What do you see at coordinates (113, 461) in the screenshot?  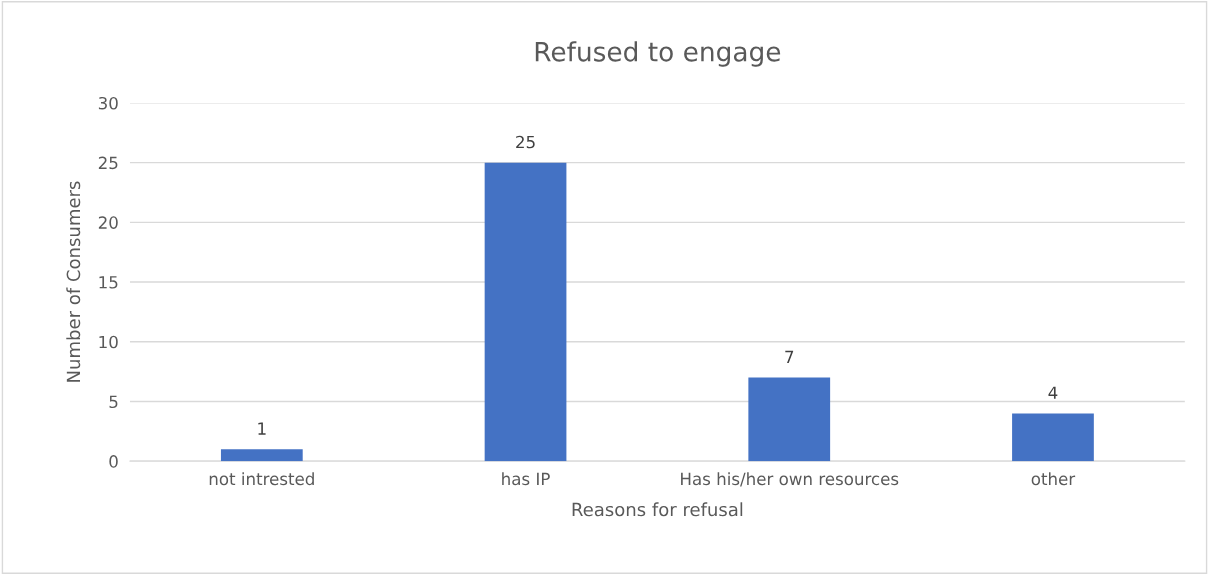 I see `y-tick-label: 0` at bounding box center [113, 461].